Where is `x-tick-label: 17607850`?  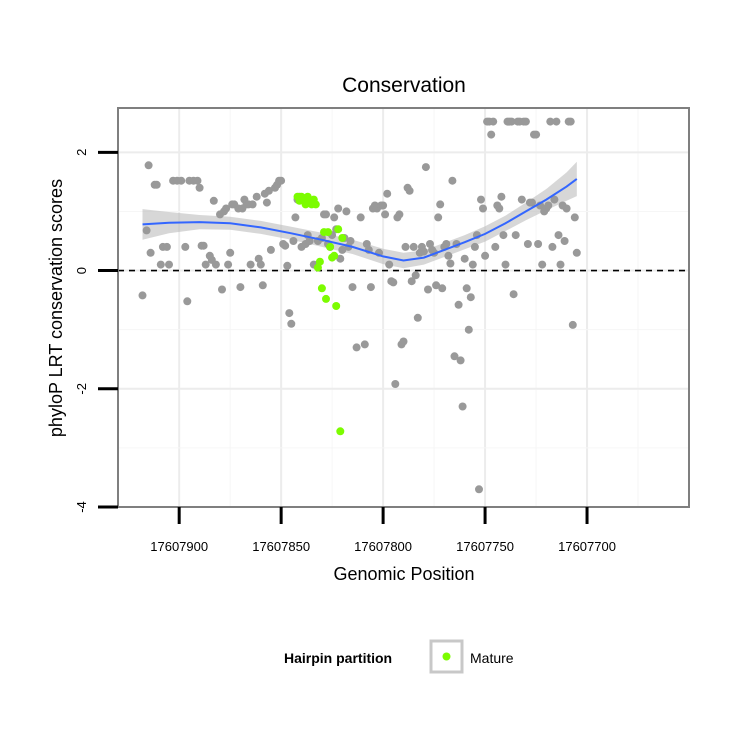 x-tick-label: 17607850 is located at coordinates (281, 546).